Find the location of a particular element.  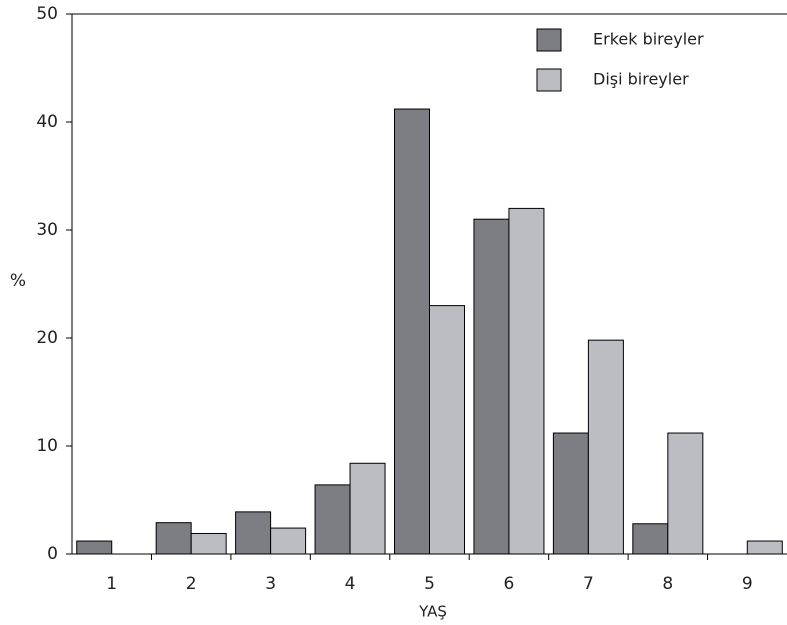

y-tick-label: 0 is located at coordinates (52, 554).